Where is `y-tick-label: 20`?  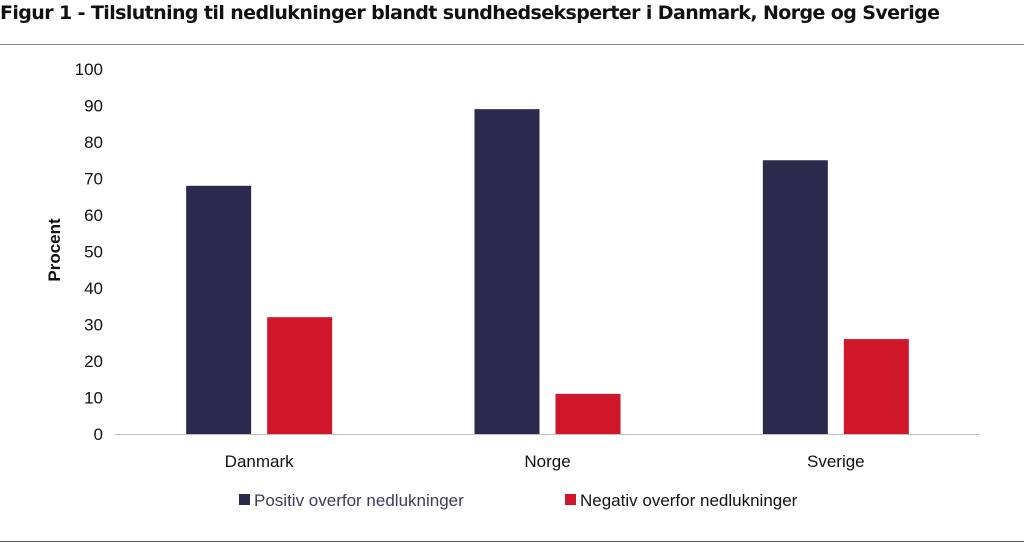 y-tick-label: 20 is located at coordinates (93, 361).